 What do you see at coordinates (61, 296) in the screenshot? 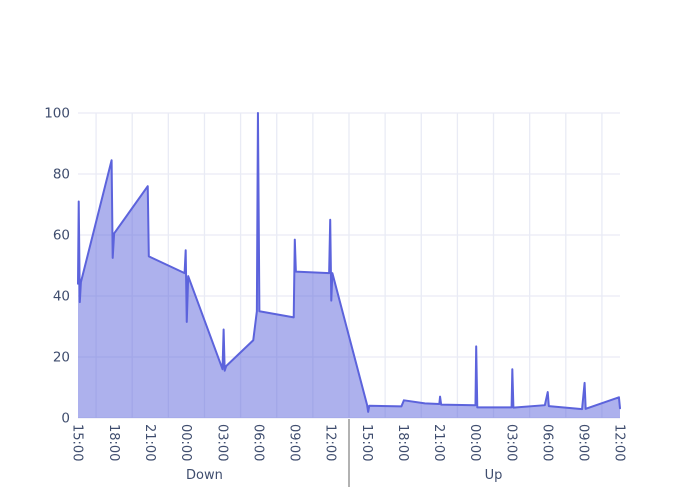
I see `y-tick-label: 40` at bounding box center [61, 296].